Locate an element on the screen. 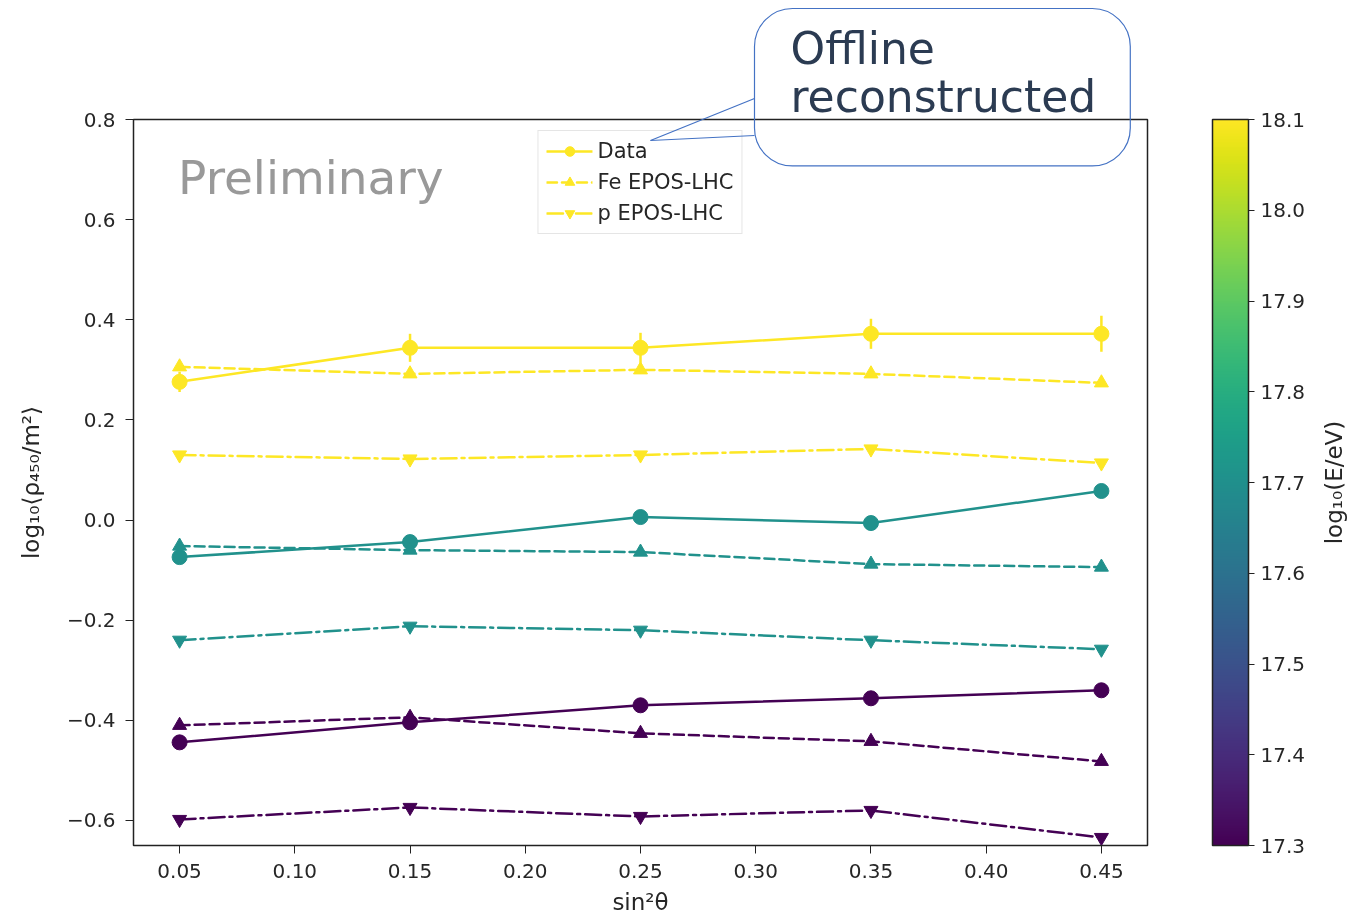  color-bar-title: log₁₀(E/eV) is located at coordinates (1333, 482).